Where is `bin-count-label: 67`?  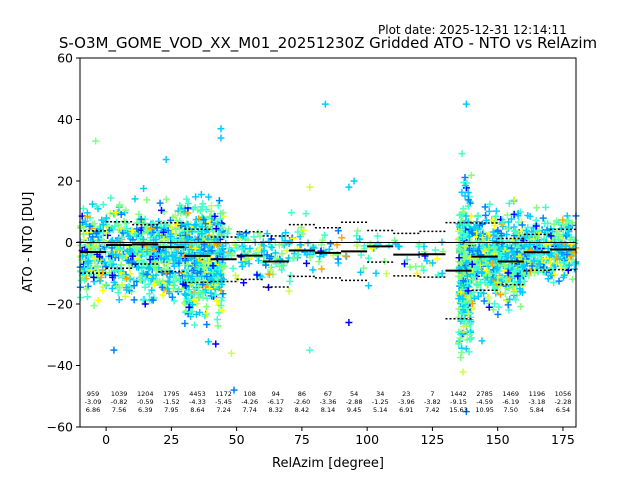
bin-count-label: 67 is located at coordinates (328, 394).